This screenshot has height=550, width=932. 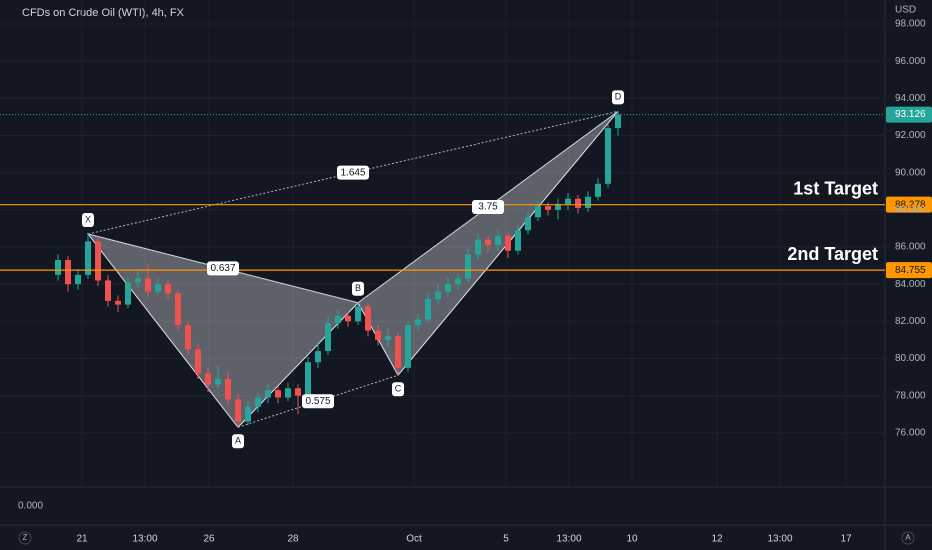 I want to click on zoom-button: Z, so click(x=25, y=537).